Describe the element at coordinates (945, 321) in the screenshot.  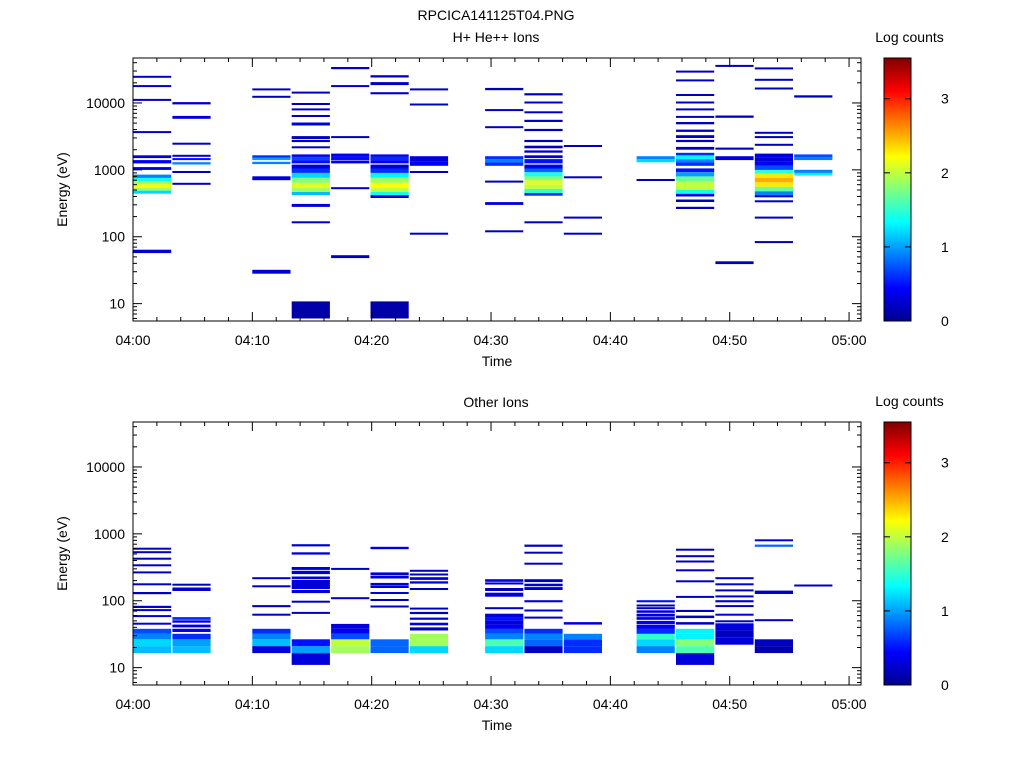
I see `colorbar-tick-label: 0` at that location.